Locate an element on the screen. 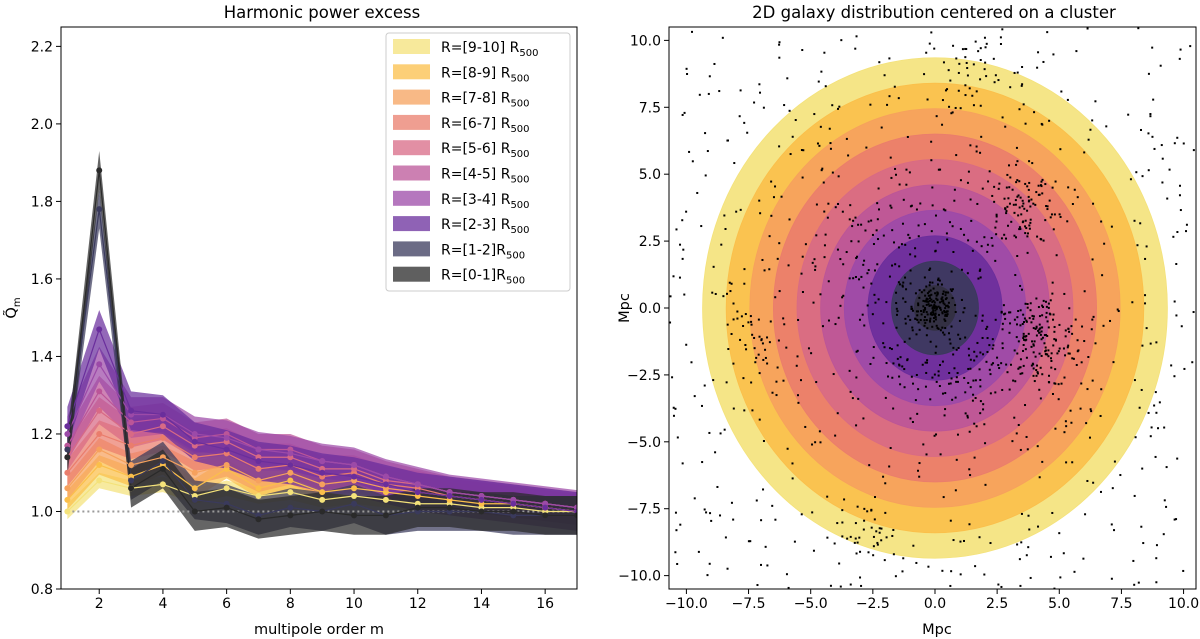  legend-label-text: R=[1-2]R is located at coordinates (473, 250).